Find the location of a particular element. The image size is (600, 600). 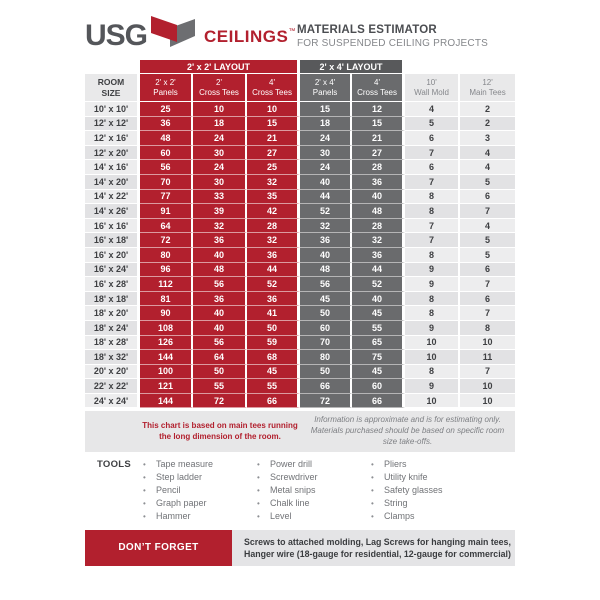

tool-item: • Pliers is located at coordinates (428, 464).